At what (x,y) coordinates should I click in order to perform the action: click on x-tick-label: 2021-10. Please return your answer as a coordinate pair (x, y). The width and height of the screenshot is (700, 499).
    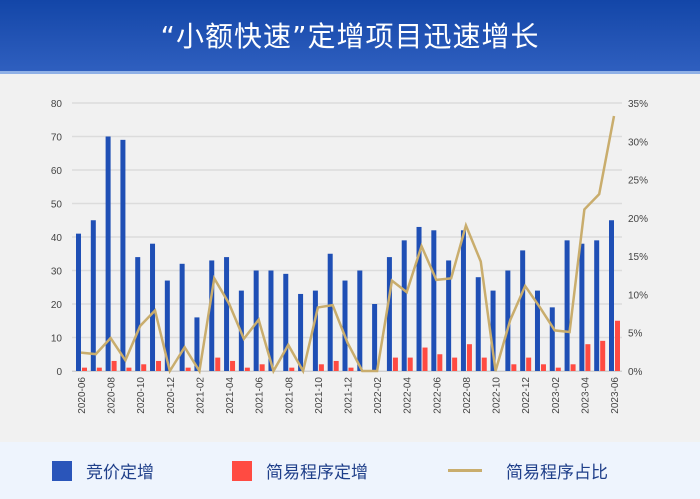
    Looking at the image, I should click on (319, 395).